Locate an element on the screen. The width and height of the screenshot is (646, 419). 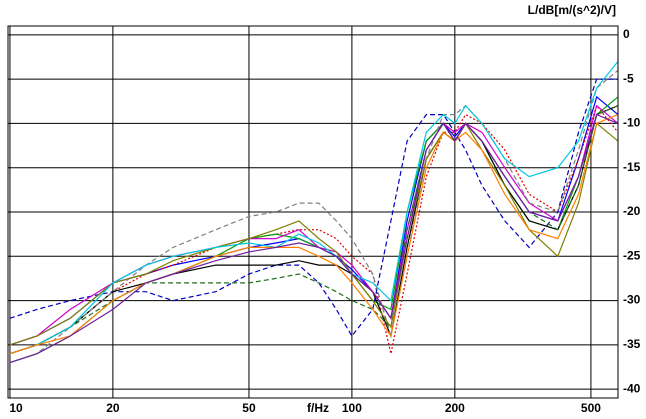
y-axis-label: L/dB[m/(s^2)/V] is located at coordinates (572, 10).